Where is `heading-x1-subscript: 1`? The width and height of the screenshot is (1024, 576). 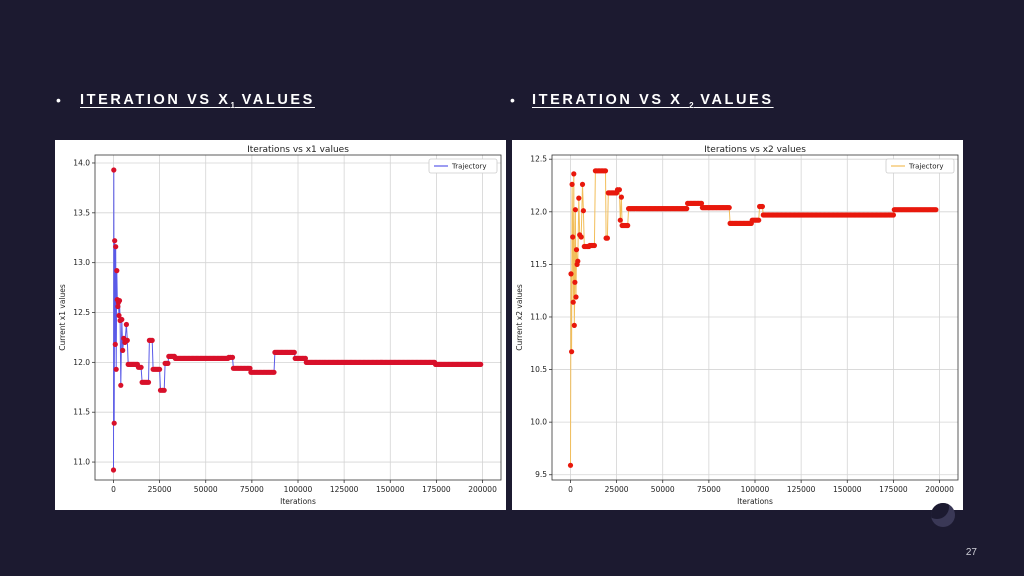 heading-x1-subscript: 1 is located at coordinates (232, 105).